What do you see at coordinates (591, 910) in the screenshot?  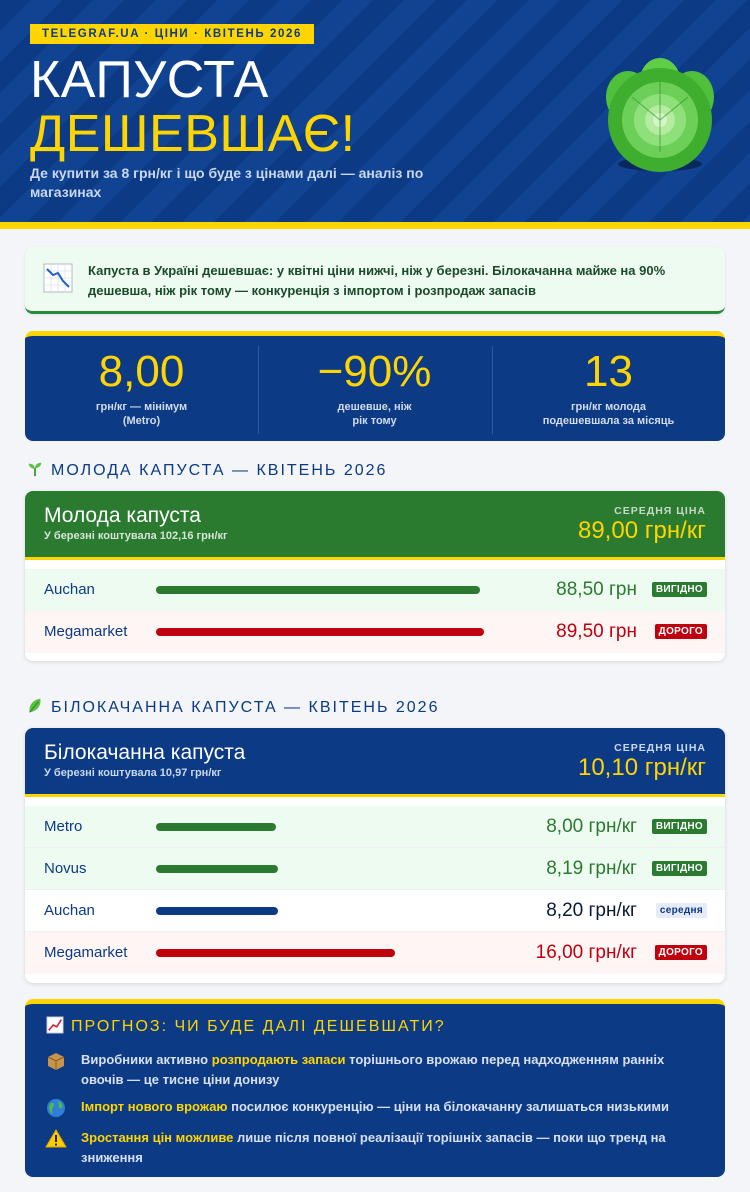 I see `price-value: 8,20 грн/кг` at bounding box center [591, 910].